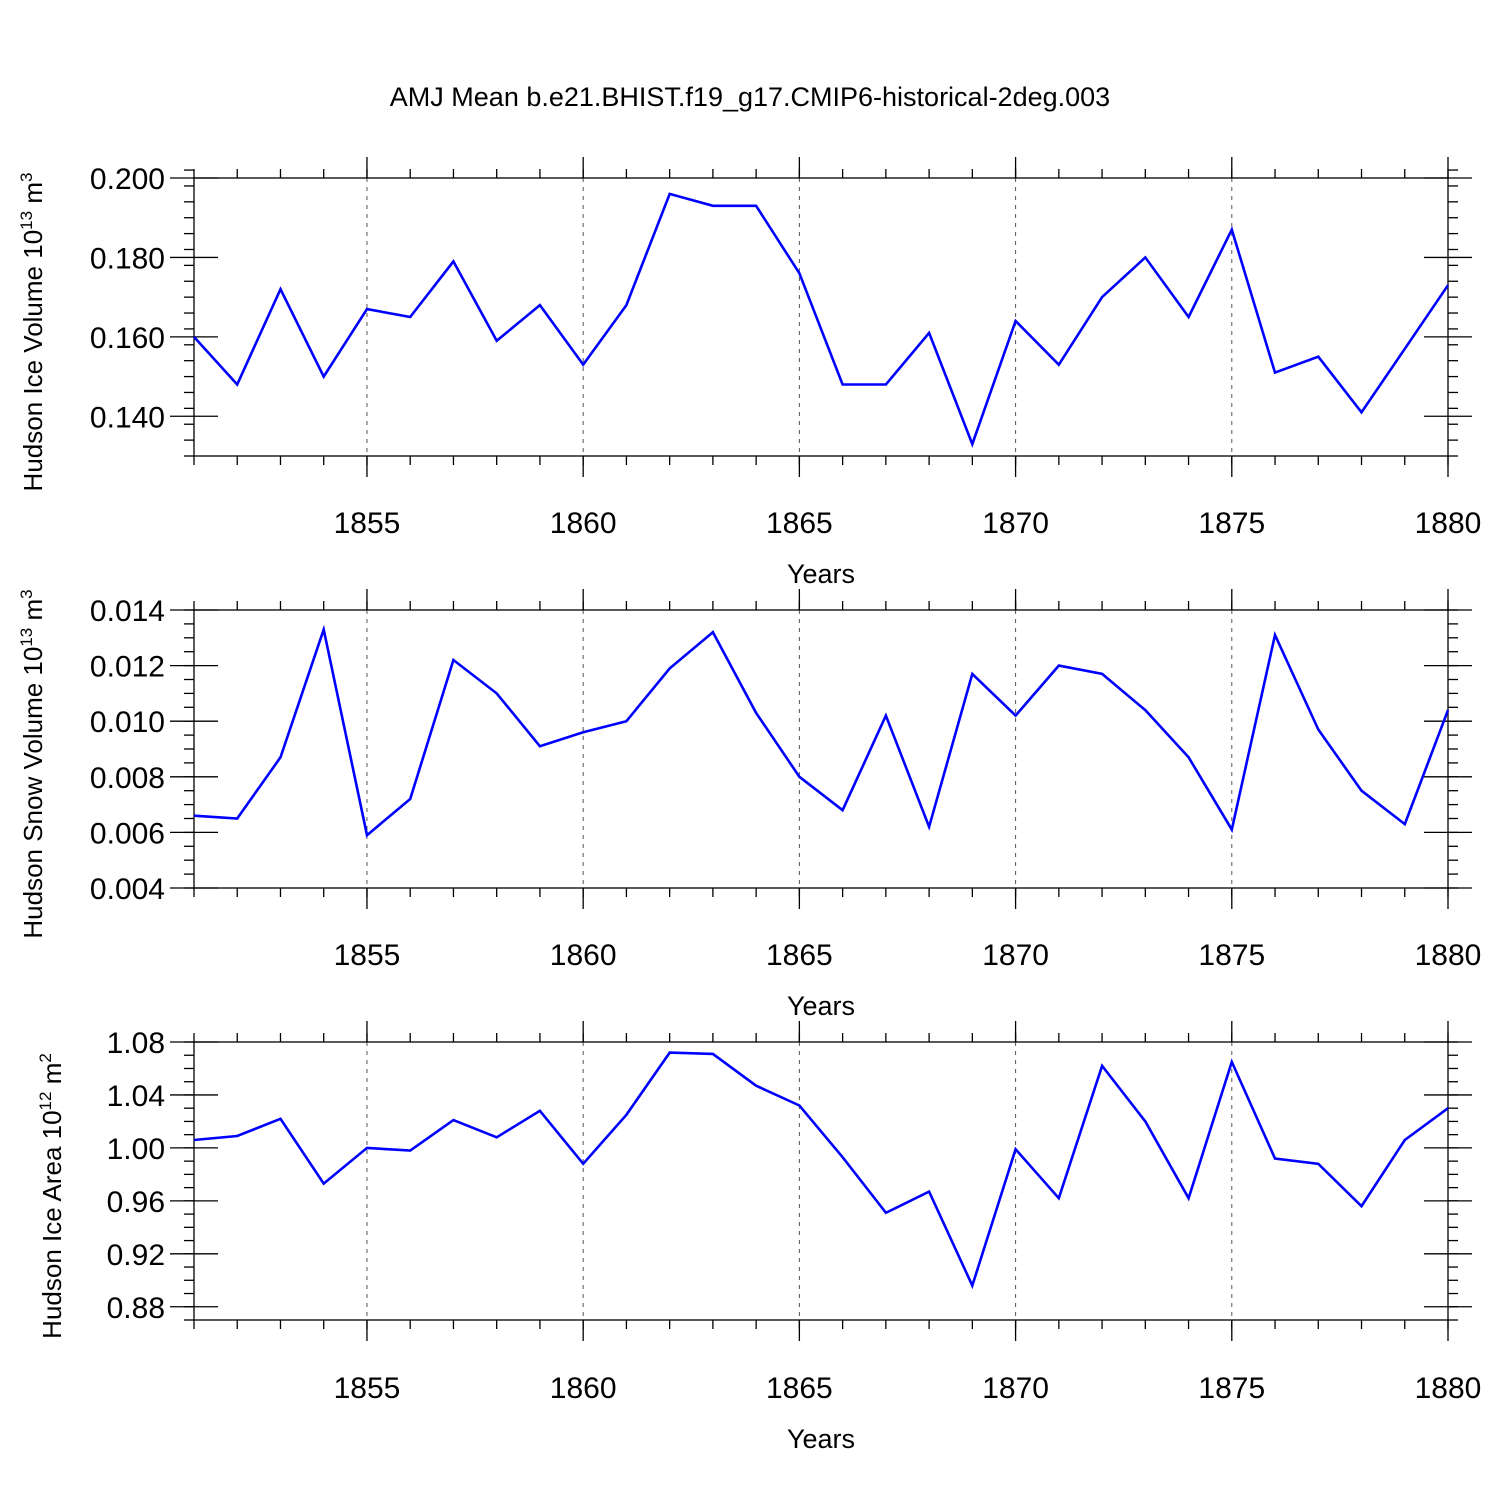 The width and height of the screenshot is (1500, 1500). Describe the element at coordinates (32, 332) in the screenshot. I see `y-axis-label: Hudson Ice Volume 1013 m3` at that location.